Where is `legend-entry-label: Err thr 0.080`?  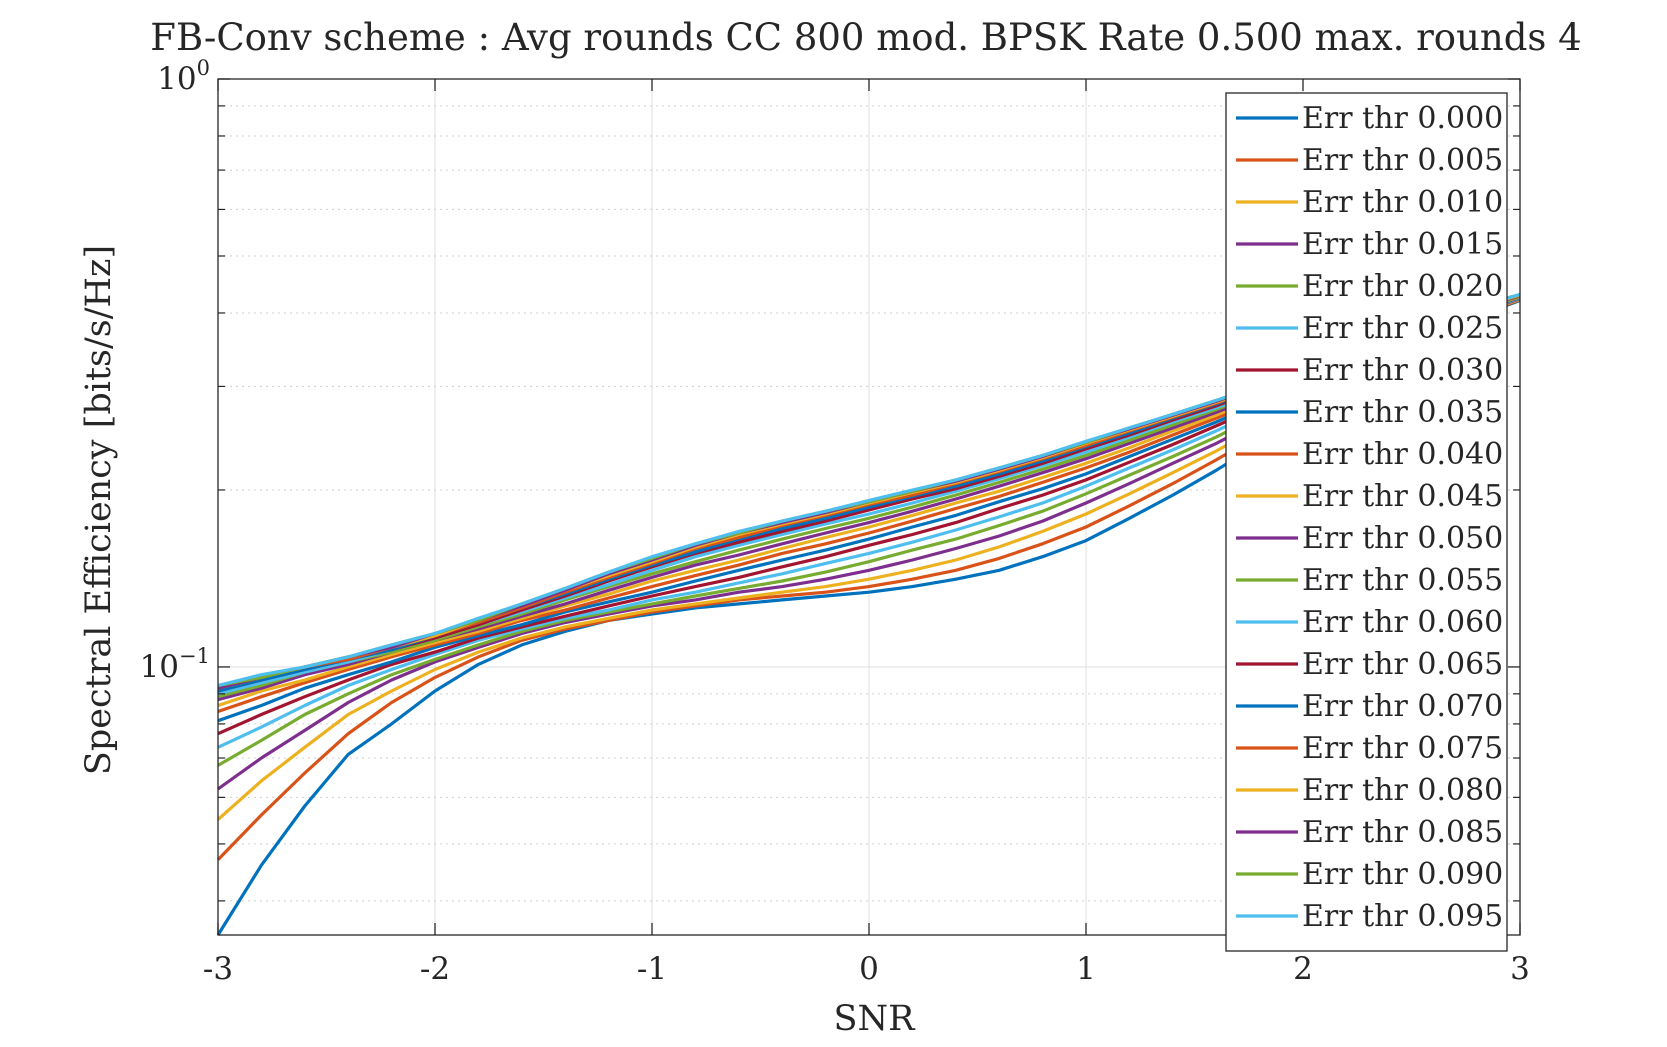 legend-entry-label: Err thr 0.080 is located at coordinates (1402, 790).